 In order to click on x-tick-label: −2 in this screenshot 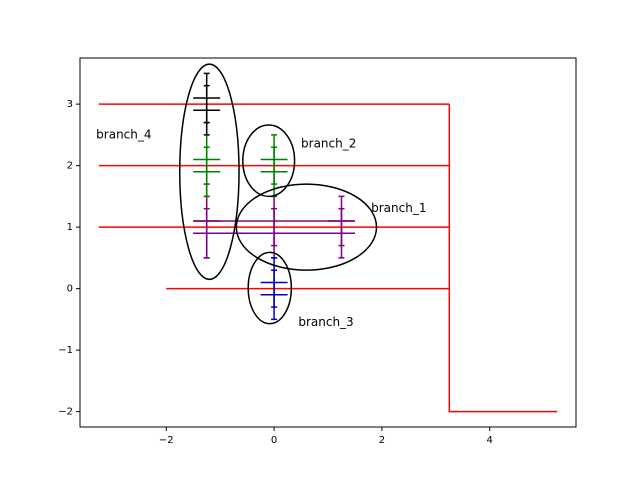, I will do `click(166, 440)`.